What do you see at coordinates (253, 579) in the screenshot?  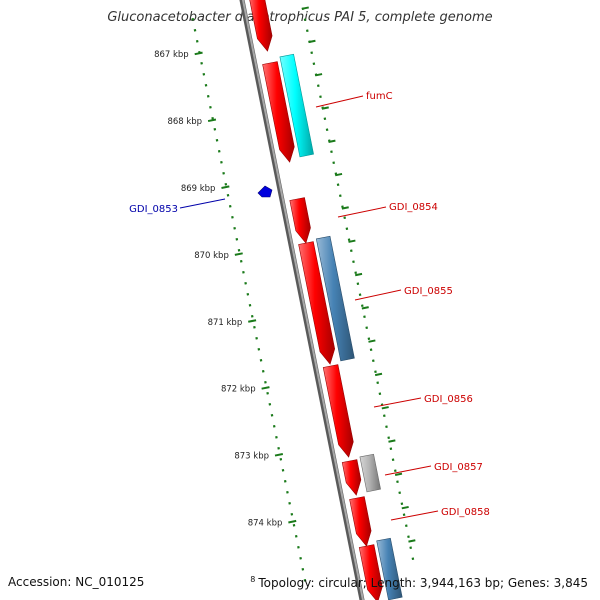 I see `topology-marker: 8` at bounding box center [253, 579].